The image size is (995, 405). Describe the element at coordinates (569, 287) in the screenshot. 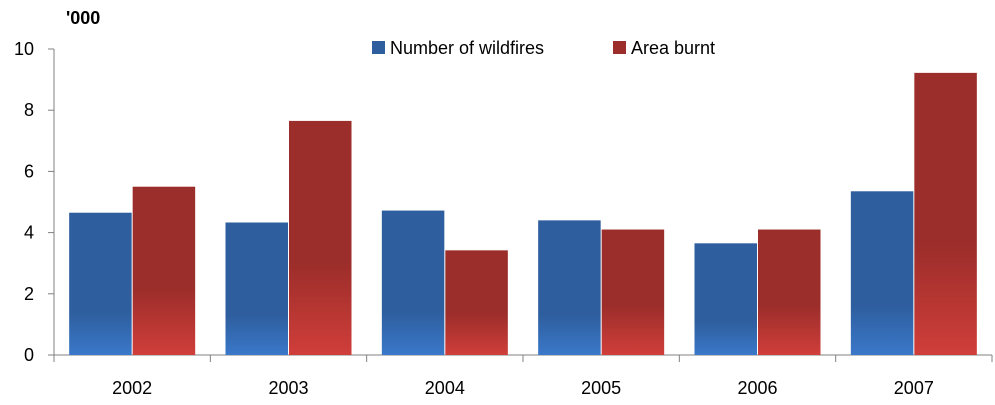

I see `bar-wildfires-2005` at that location.